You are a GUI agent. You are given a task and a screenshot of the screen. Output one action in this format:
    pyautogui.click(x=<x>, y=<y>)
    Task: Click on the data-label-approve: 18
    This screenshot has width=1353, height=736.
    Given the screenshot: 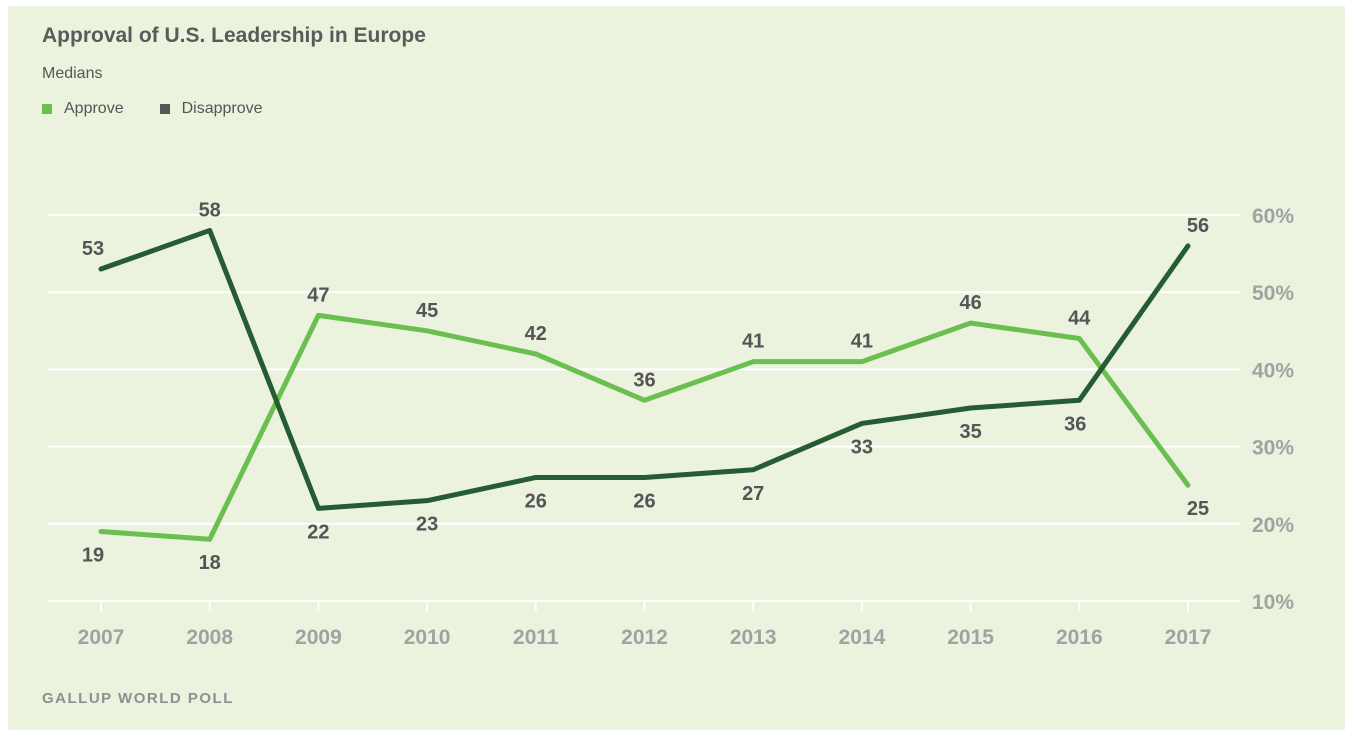 What is the action you would take?
    pyautogui.click(x=210, y=563)
    